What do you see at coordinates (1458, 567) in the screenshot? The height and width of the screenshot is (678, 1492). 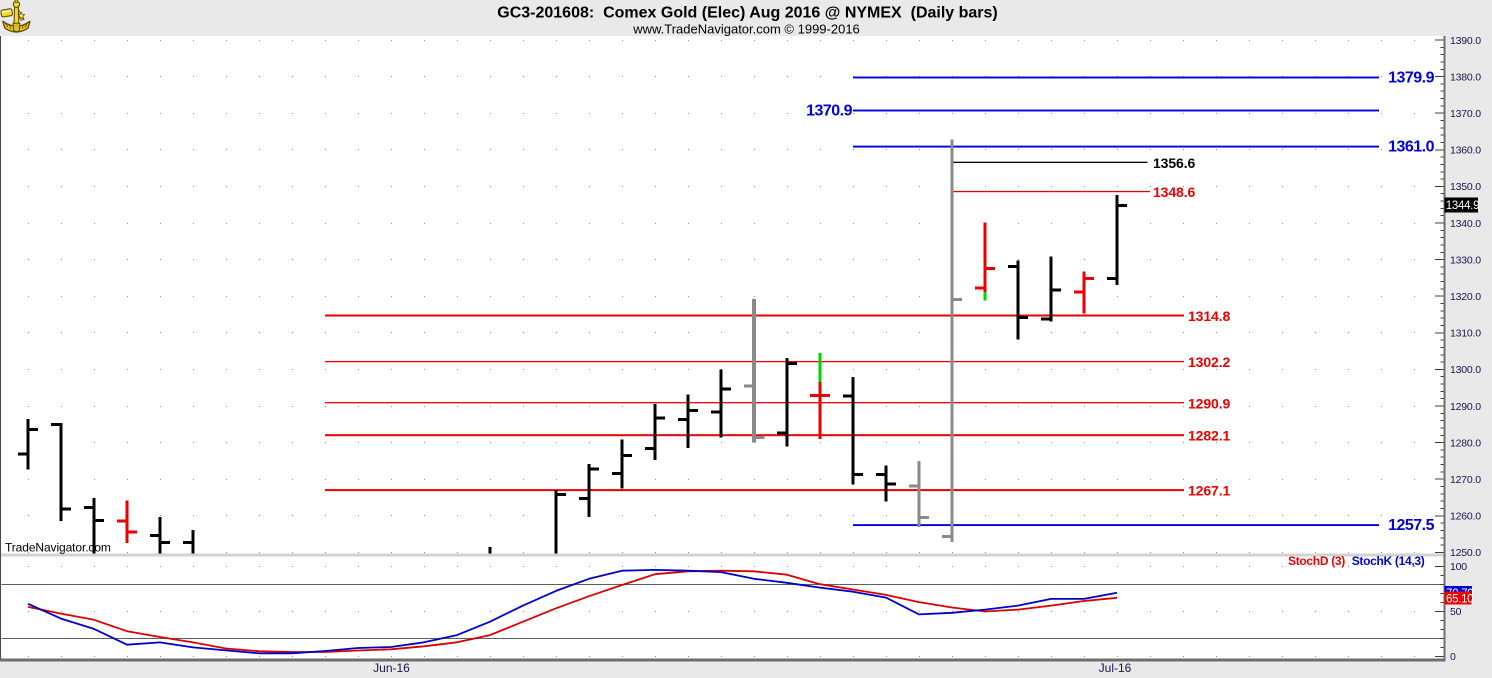 I see `svg-text: 100` at bounding box center [1458, 567].